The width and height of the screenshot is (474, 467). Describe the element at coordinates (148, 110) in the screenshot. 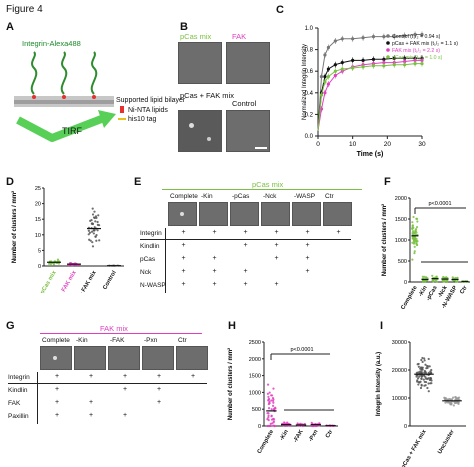

I see `nta-label: Ni-NTA lipids` at that location.